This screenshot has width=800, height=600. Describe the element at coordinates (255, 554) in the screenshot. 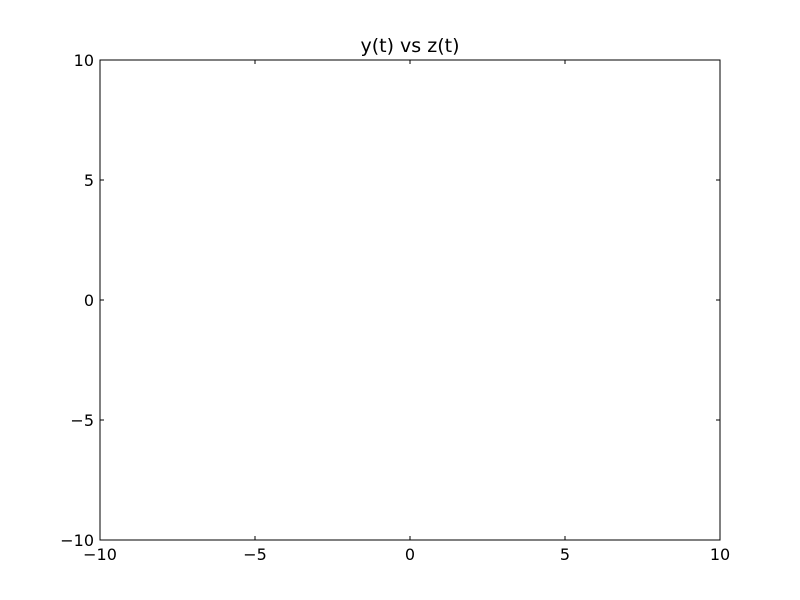

I see `x-tick-label: −5` at that location.